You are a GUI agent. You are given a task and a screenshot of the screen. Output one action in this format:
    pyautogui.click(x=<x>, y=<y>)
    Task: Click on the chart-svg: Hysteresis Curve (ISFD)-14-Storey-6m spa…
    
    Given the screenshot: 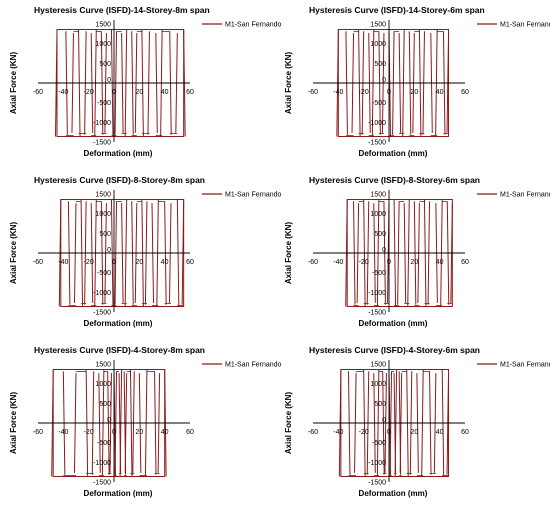 What is the action you would take?
    pyautogui.click(x=417, y=81)
    